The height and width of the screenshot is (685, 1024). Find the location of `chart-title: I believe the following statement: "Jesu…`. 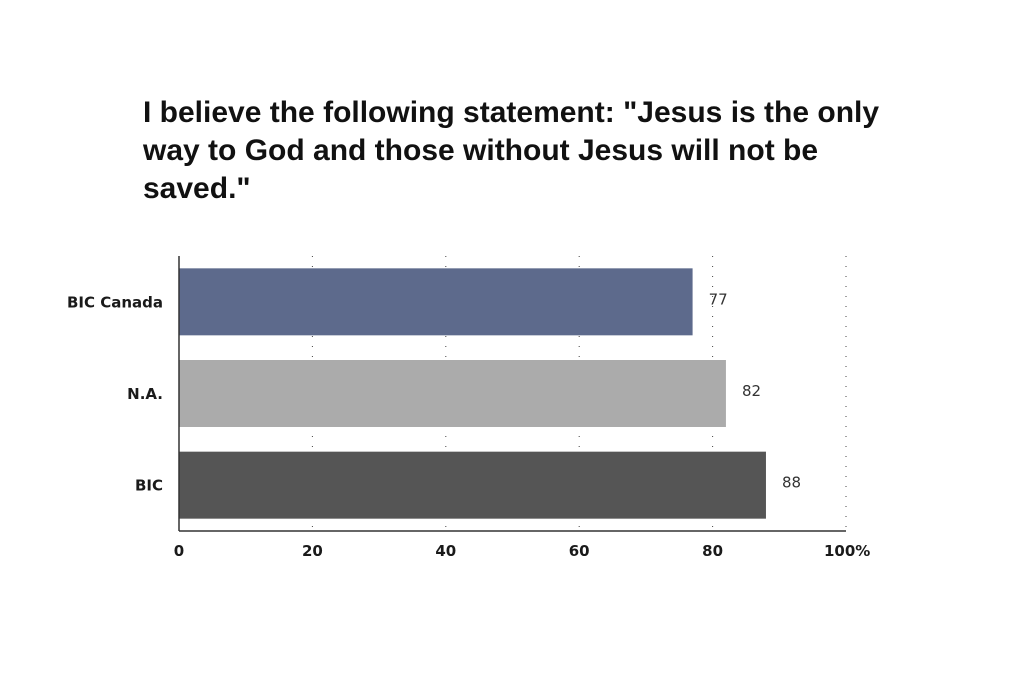

chart-title: I believe the following statement: "Jesu… is located at coordinates (511, 150).